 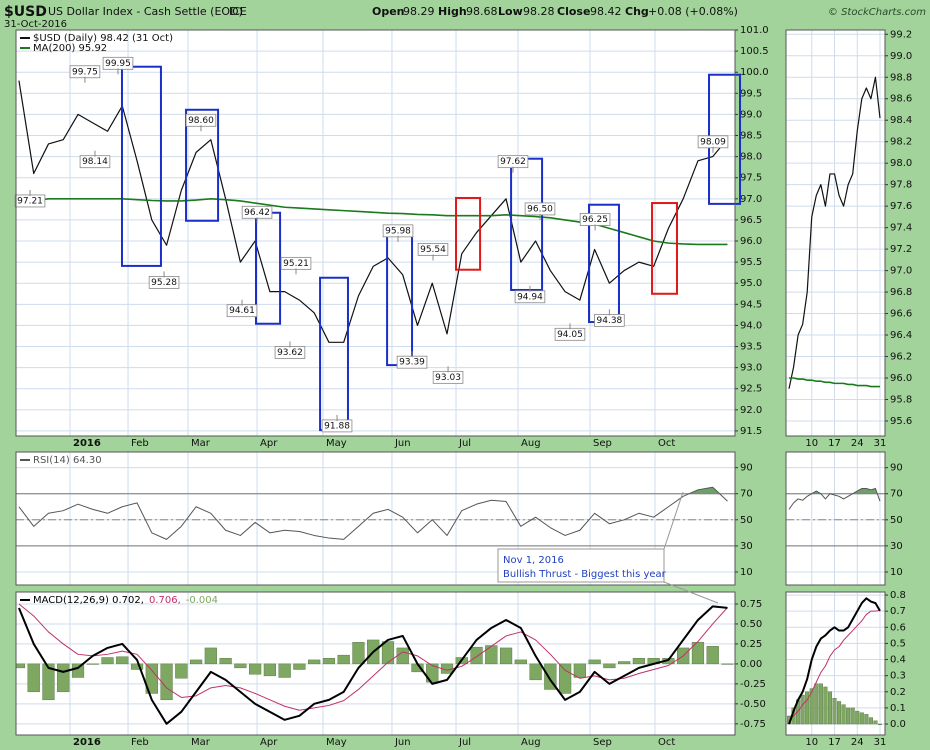 I want to click on callout-pointer, so click(x=691, y=592).